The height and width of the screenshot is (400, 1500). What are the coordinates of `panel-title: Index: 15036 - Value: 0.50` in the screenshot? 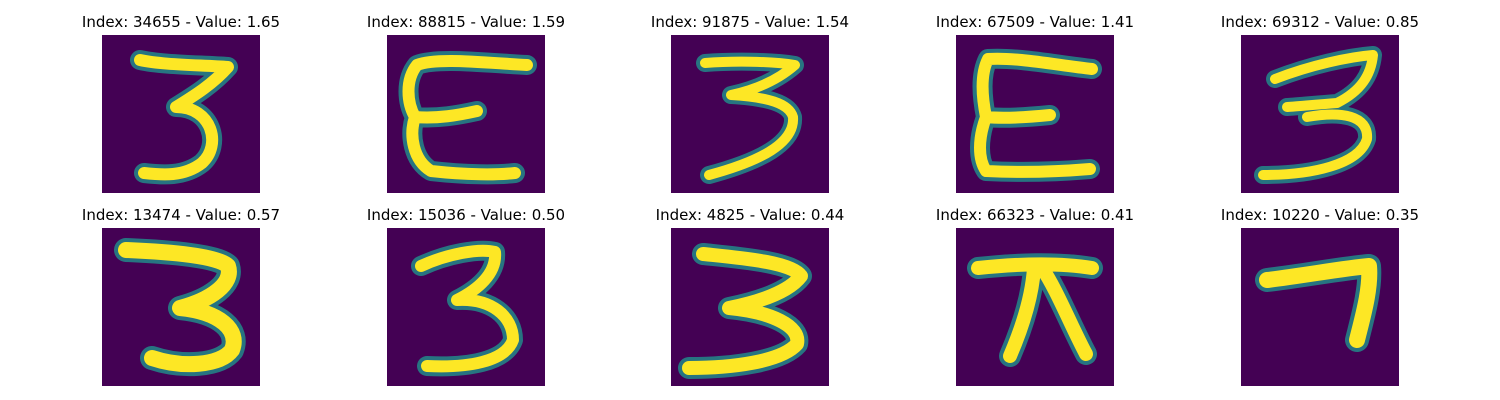 It's located at (466, 215).